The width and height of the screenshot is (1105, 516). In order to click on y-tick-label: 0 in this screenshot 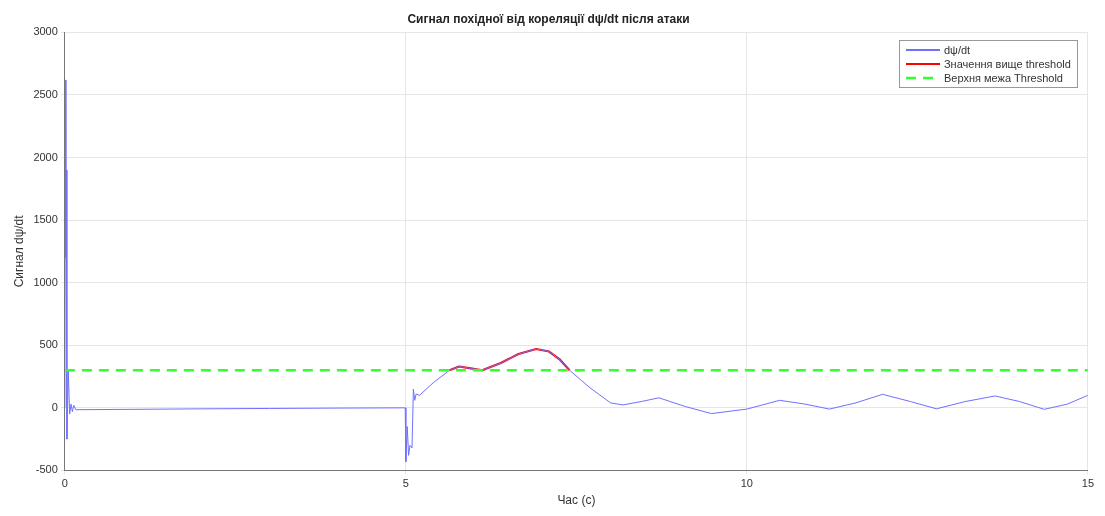, I will do `click(54, 406)`.